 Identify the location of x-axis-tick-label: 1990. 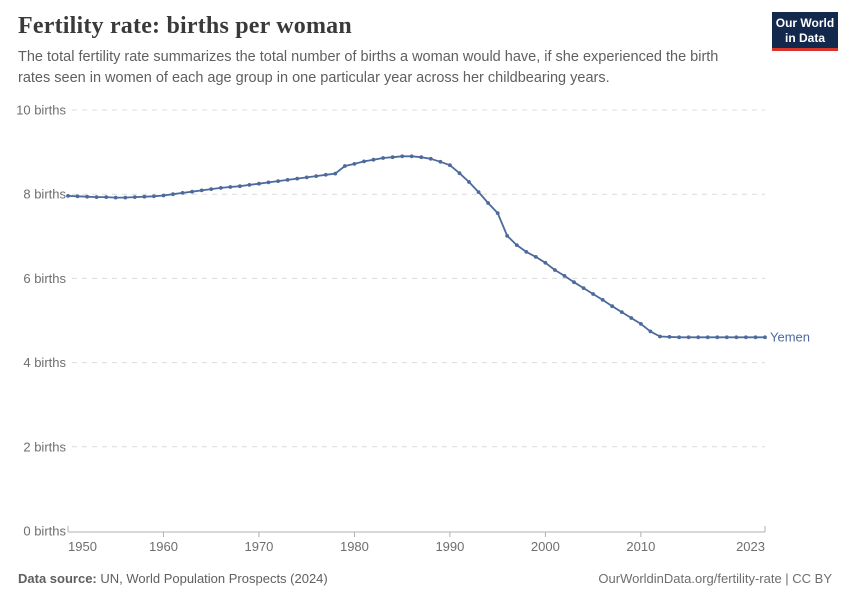
(449, 546).